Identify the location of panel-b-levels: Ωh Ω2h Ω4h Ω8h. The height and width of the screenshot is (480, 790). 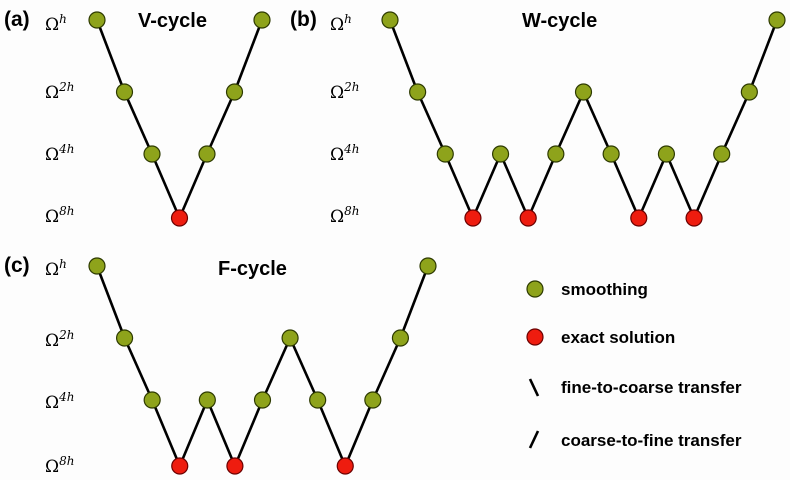
(344, 119).